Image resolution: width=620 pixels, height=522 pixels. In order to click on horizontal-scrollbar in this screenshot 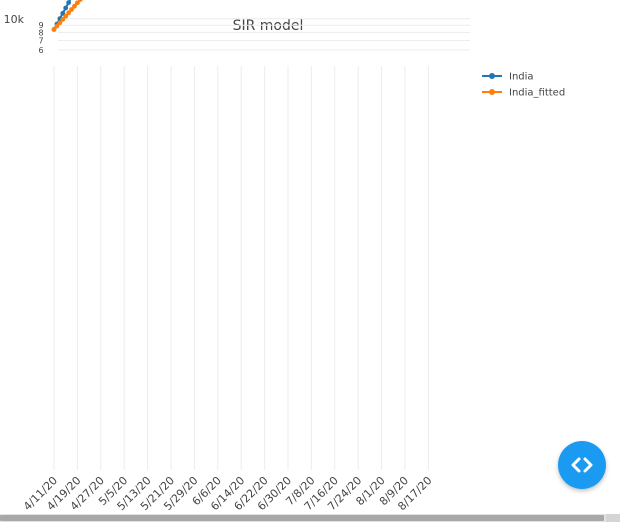, I will do `click(310, 518)`.